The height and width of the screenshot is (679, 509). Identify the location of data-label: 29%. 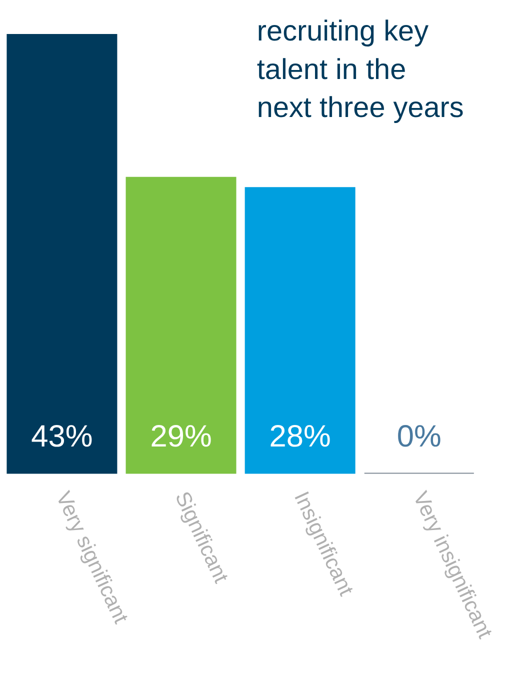
(181, 436).